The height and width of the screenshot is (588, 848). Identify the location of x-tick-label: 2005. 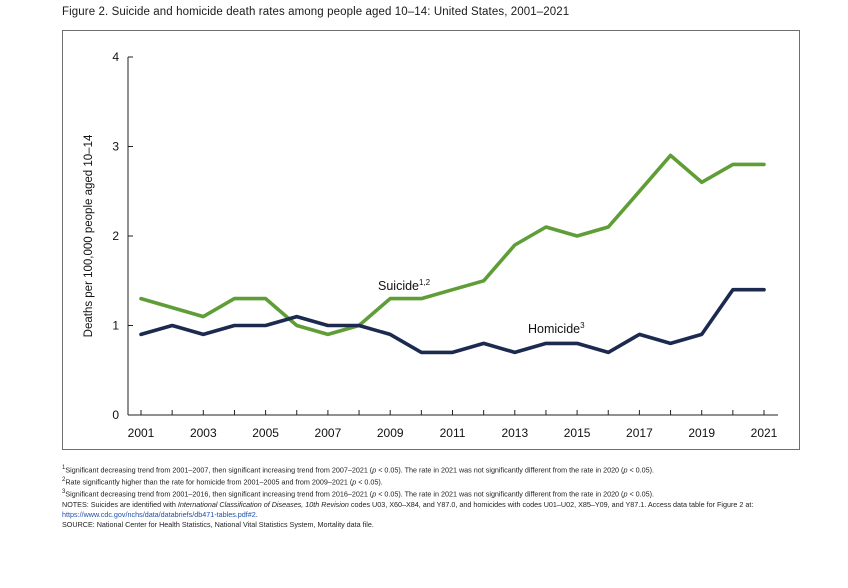
(265, 433).